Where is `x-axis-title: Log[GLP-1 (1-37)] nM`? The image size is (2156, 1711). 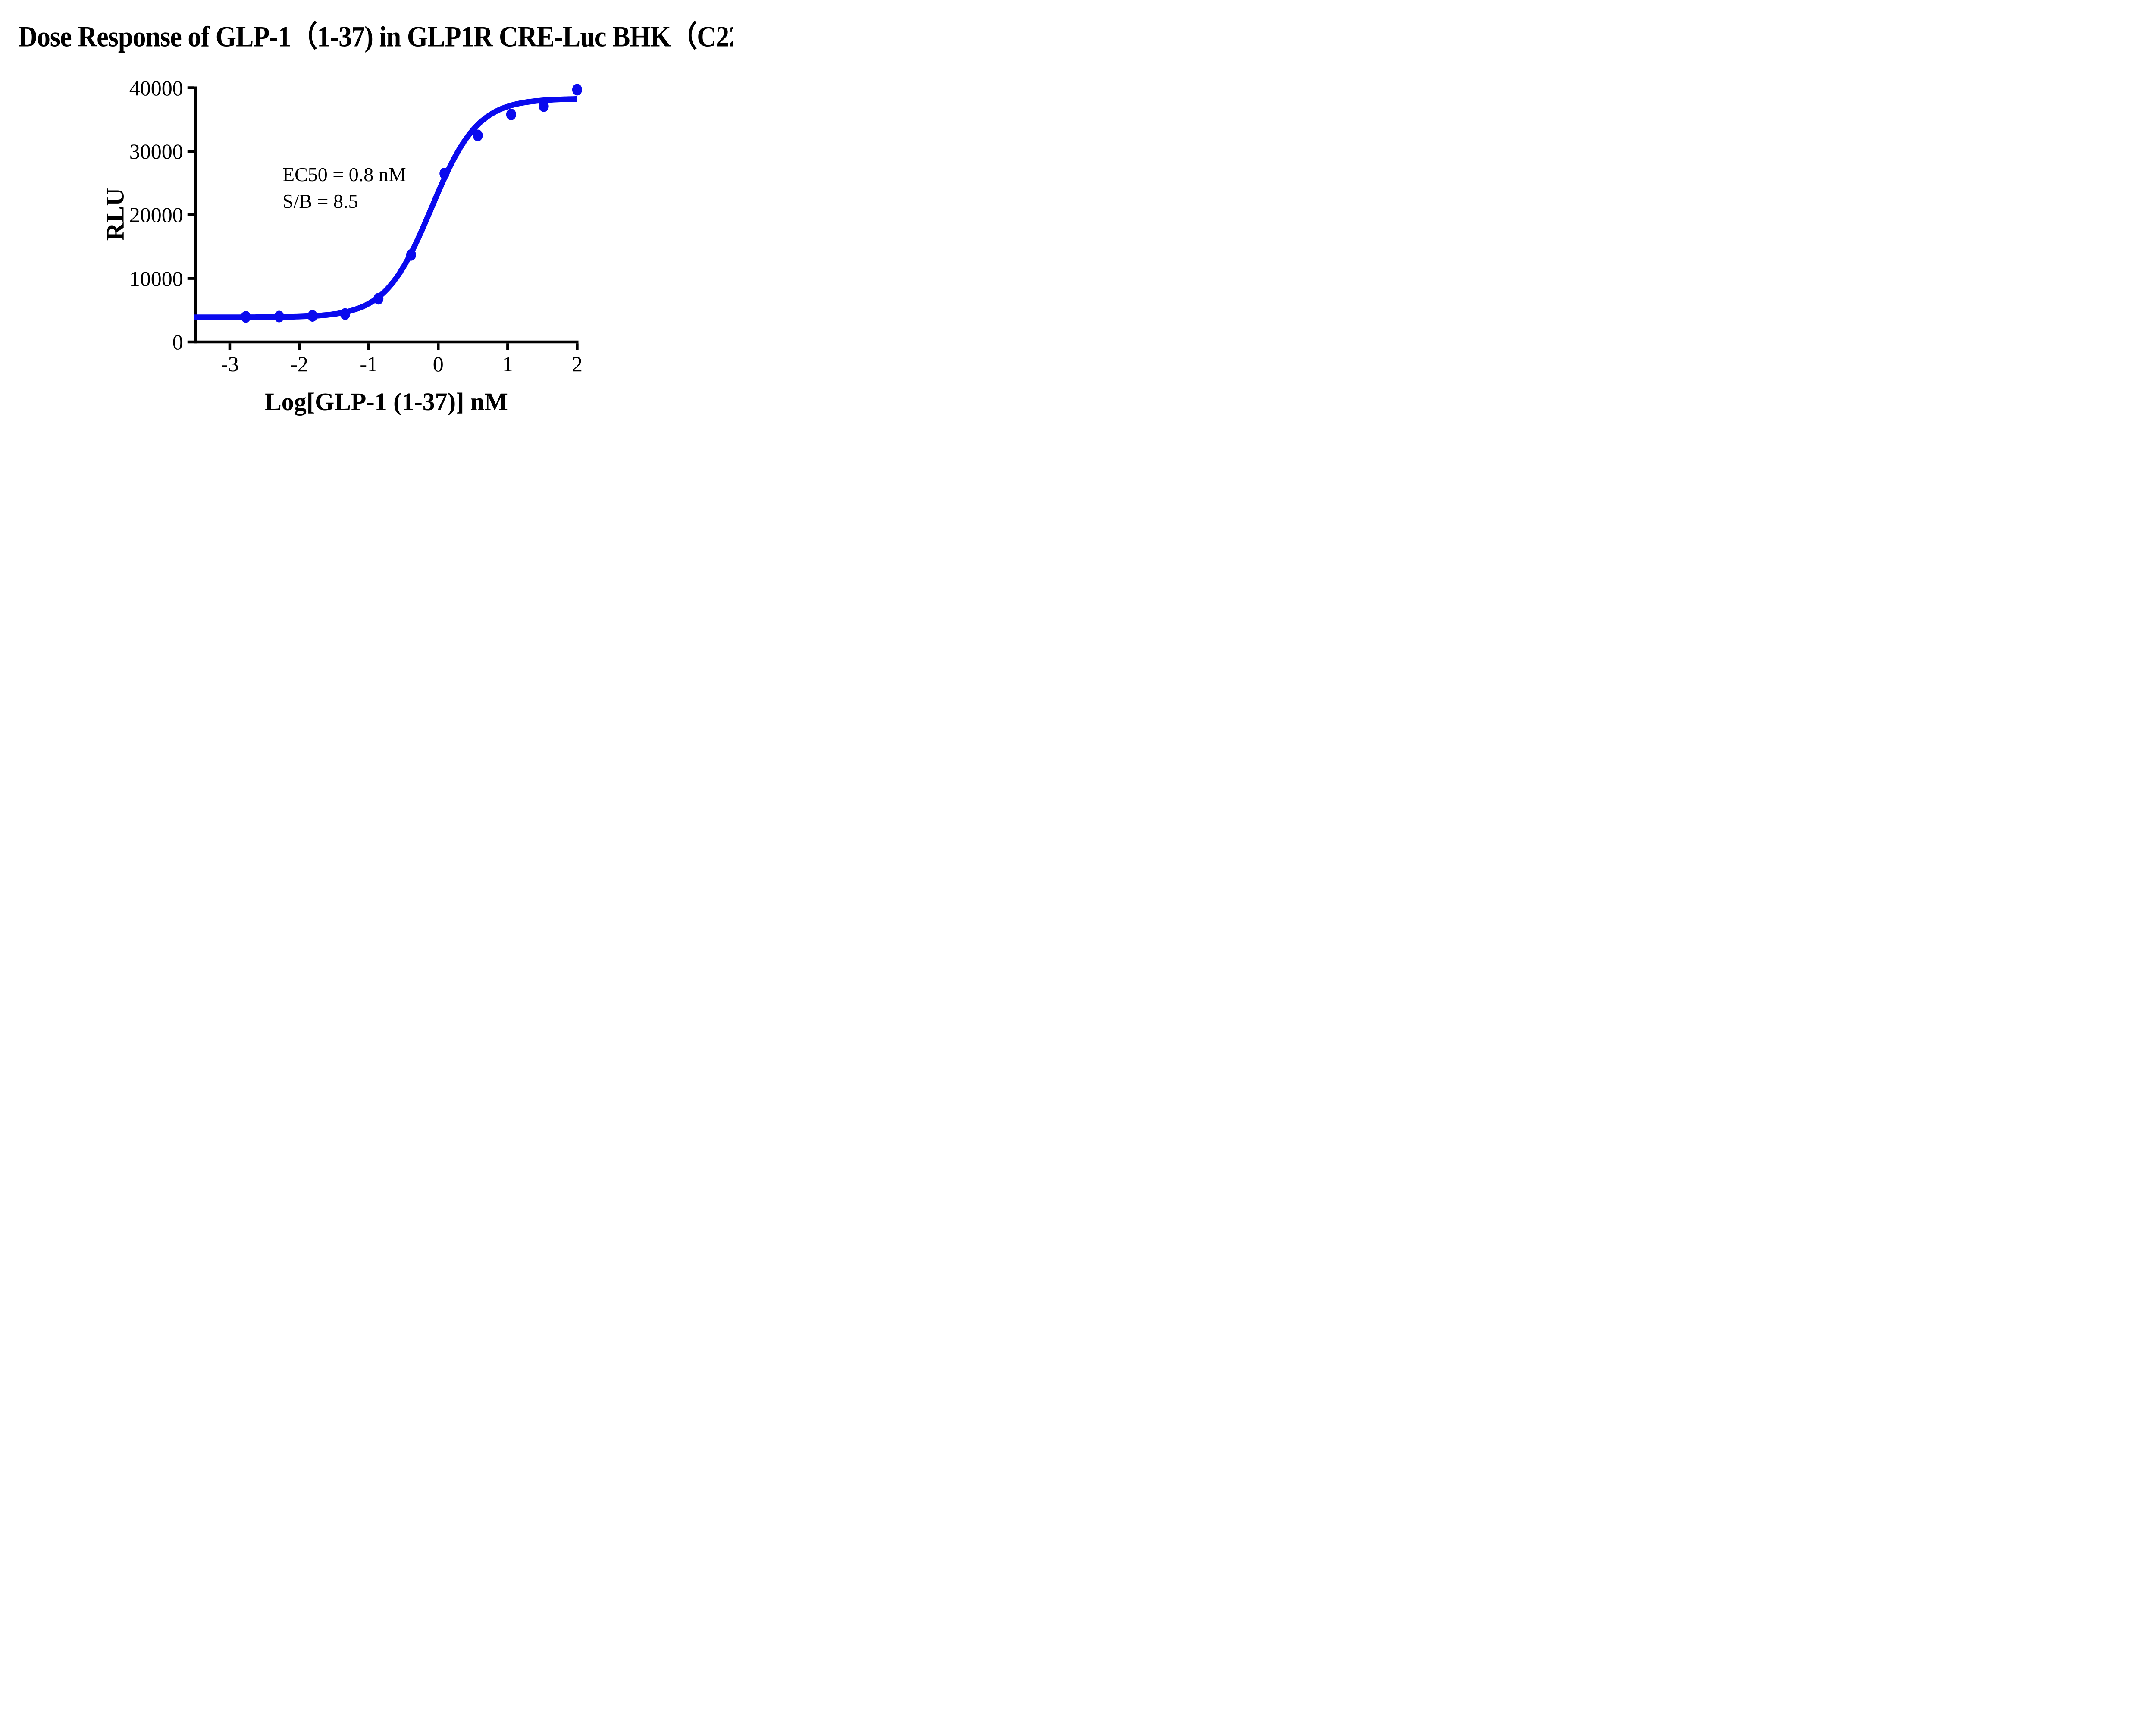
x-axis-title: Log[GLP-1 (1-37)] nM is located at coordinates (386, 402).